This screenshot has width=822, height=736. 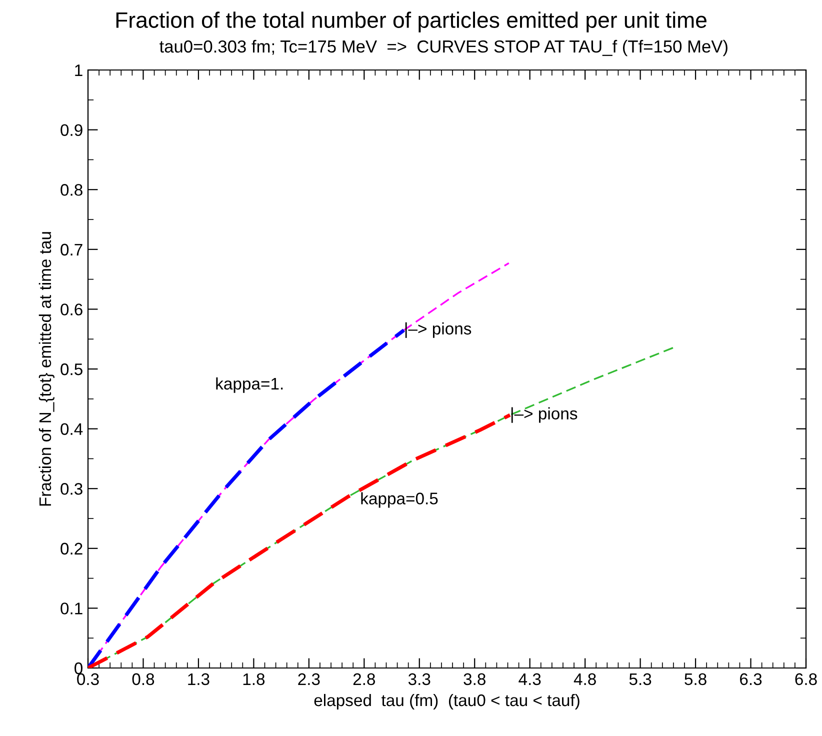 I want to click on y-tick-label: 0.4, so click(x=71, y=429).